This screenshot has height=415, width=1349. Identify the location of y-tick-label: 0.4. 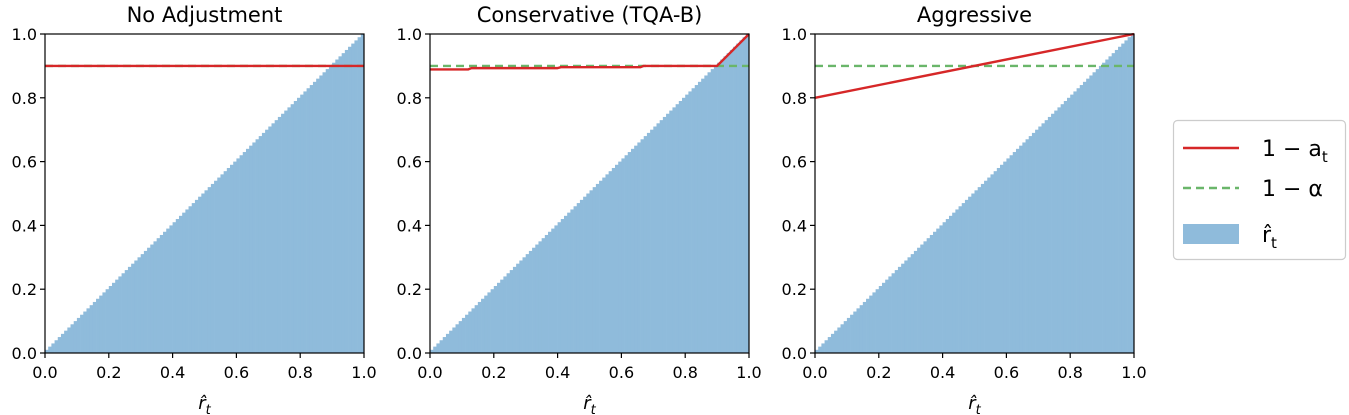
(24, 225).